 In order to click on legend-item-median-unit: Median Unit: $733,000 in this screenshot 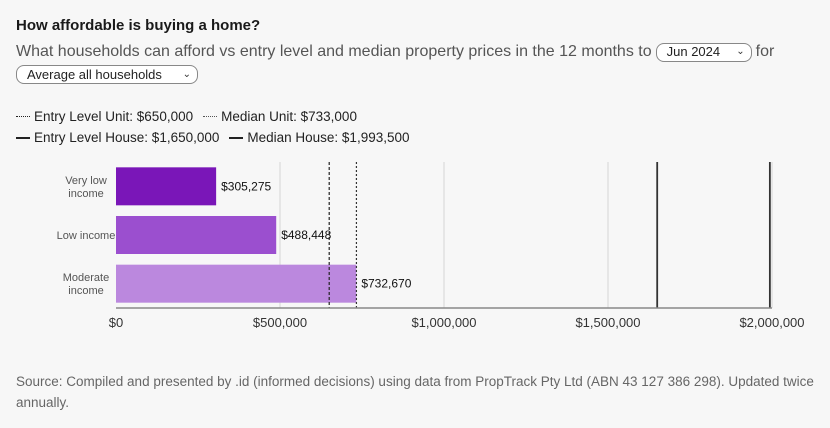, I will do `click(280, 116)`.